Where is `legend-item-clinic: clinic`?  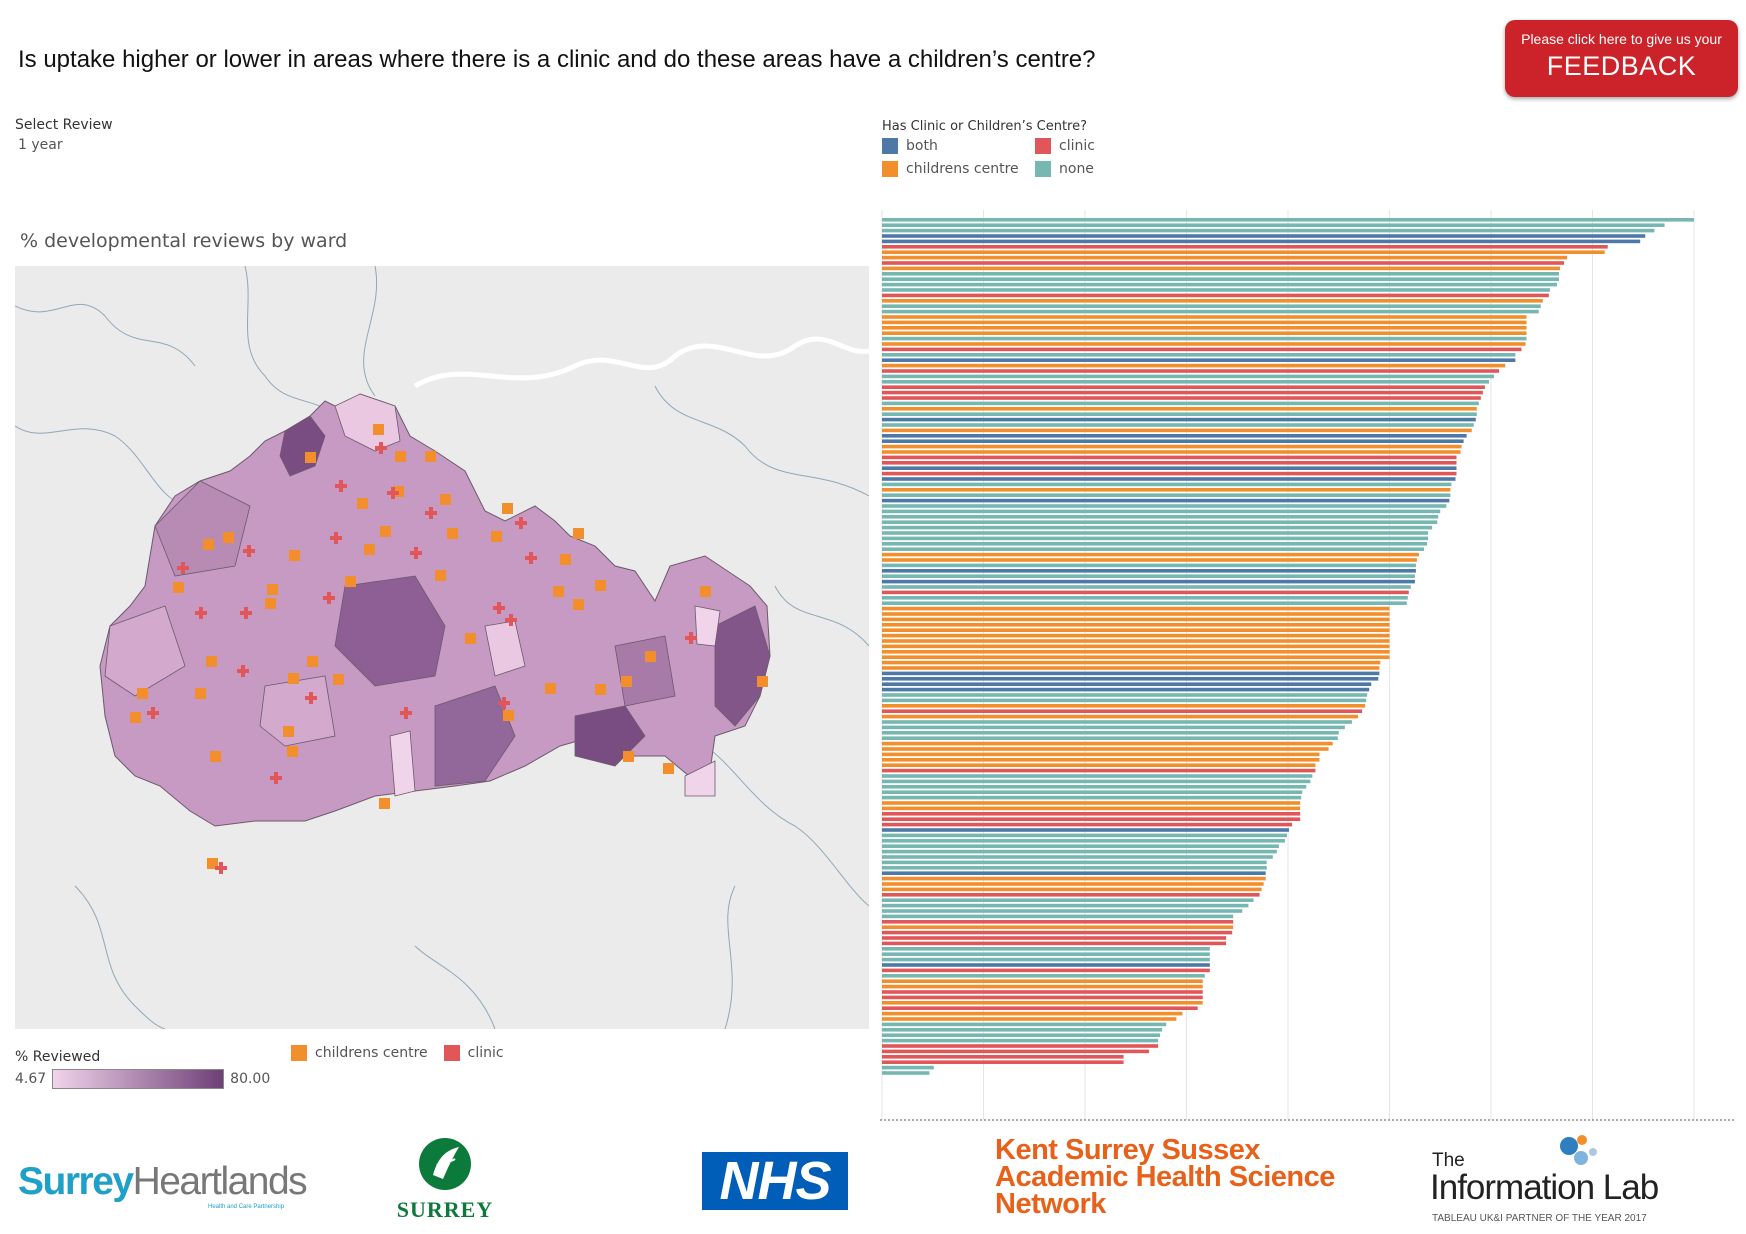 legend-item-clinic: clinic is located at coordinates (1095, 146).